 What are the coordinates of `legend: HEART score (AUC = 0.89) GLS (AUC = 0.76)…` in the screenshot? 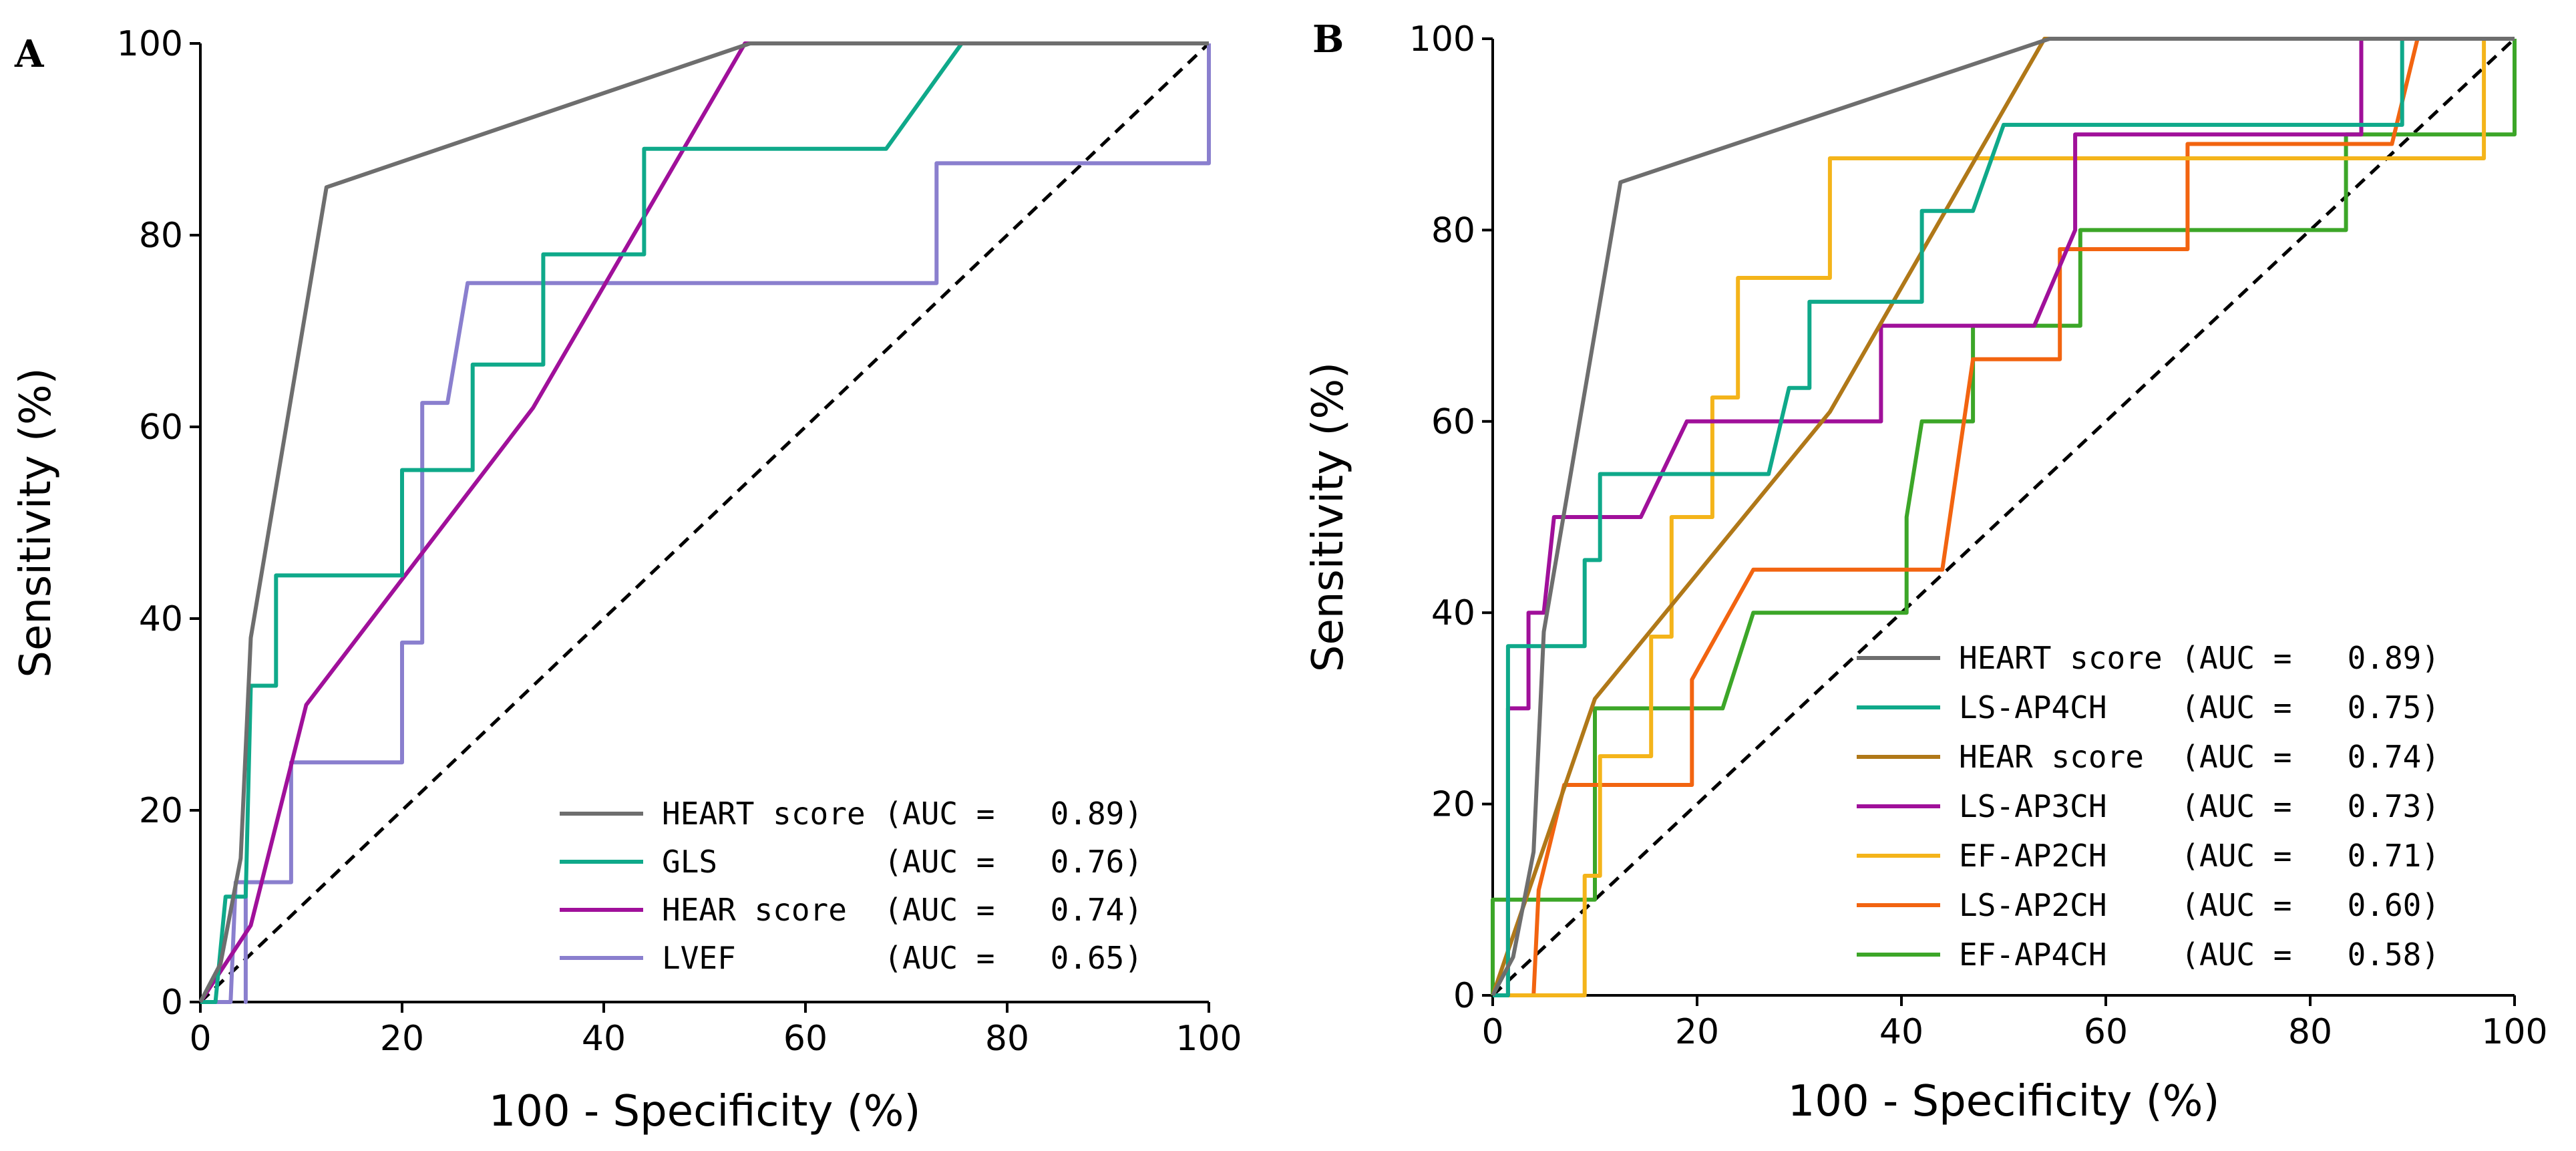 It's located at (851, 886).